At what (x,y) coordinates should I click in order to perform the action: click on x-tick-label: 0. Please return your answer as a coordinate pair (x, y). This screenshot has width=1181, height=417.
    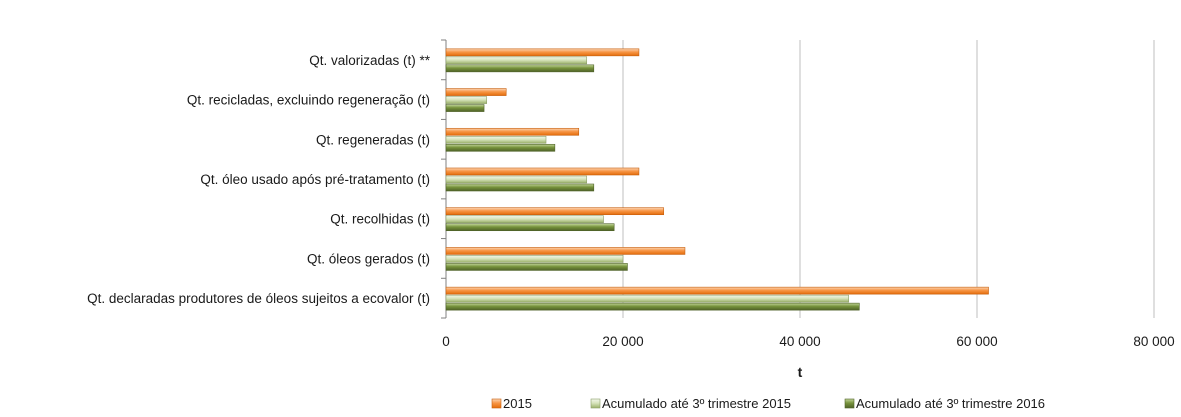
    Looking at the image, I should click on (446, 341).